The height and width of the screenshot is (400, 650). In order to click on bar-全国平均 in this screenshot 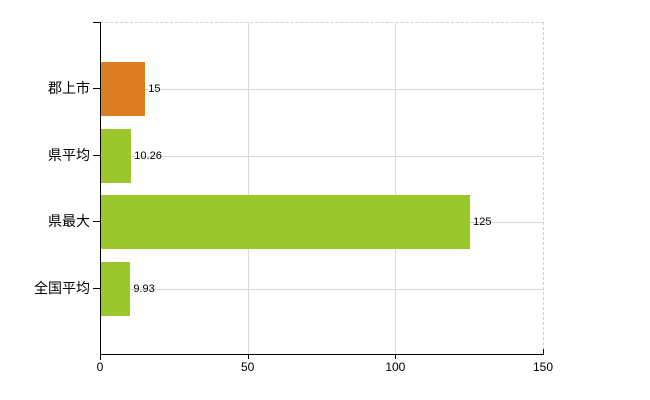, I will do `click(116, 288)`.